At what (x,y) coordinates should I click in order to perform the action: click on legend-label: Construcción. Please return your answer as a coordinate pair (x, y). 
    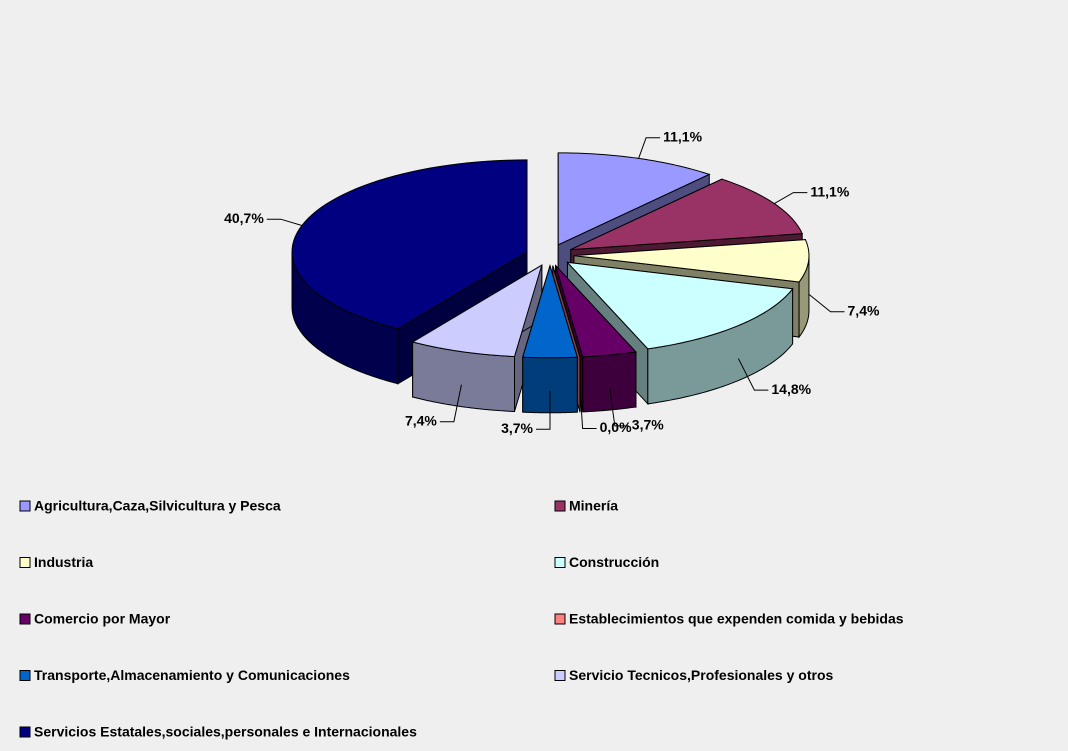
    Looking at the image, I should click on (614, 562).